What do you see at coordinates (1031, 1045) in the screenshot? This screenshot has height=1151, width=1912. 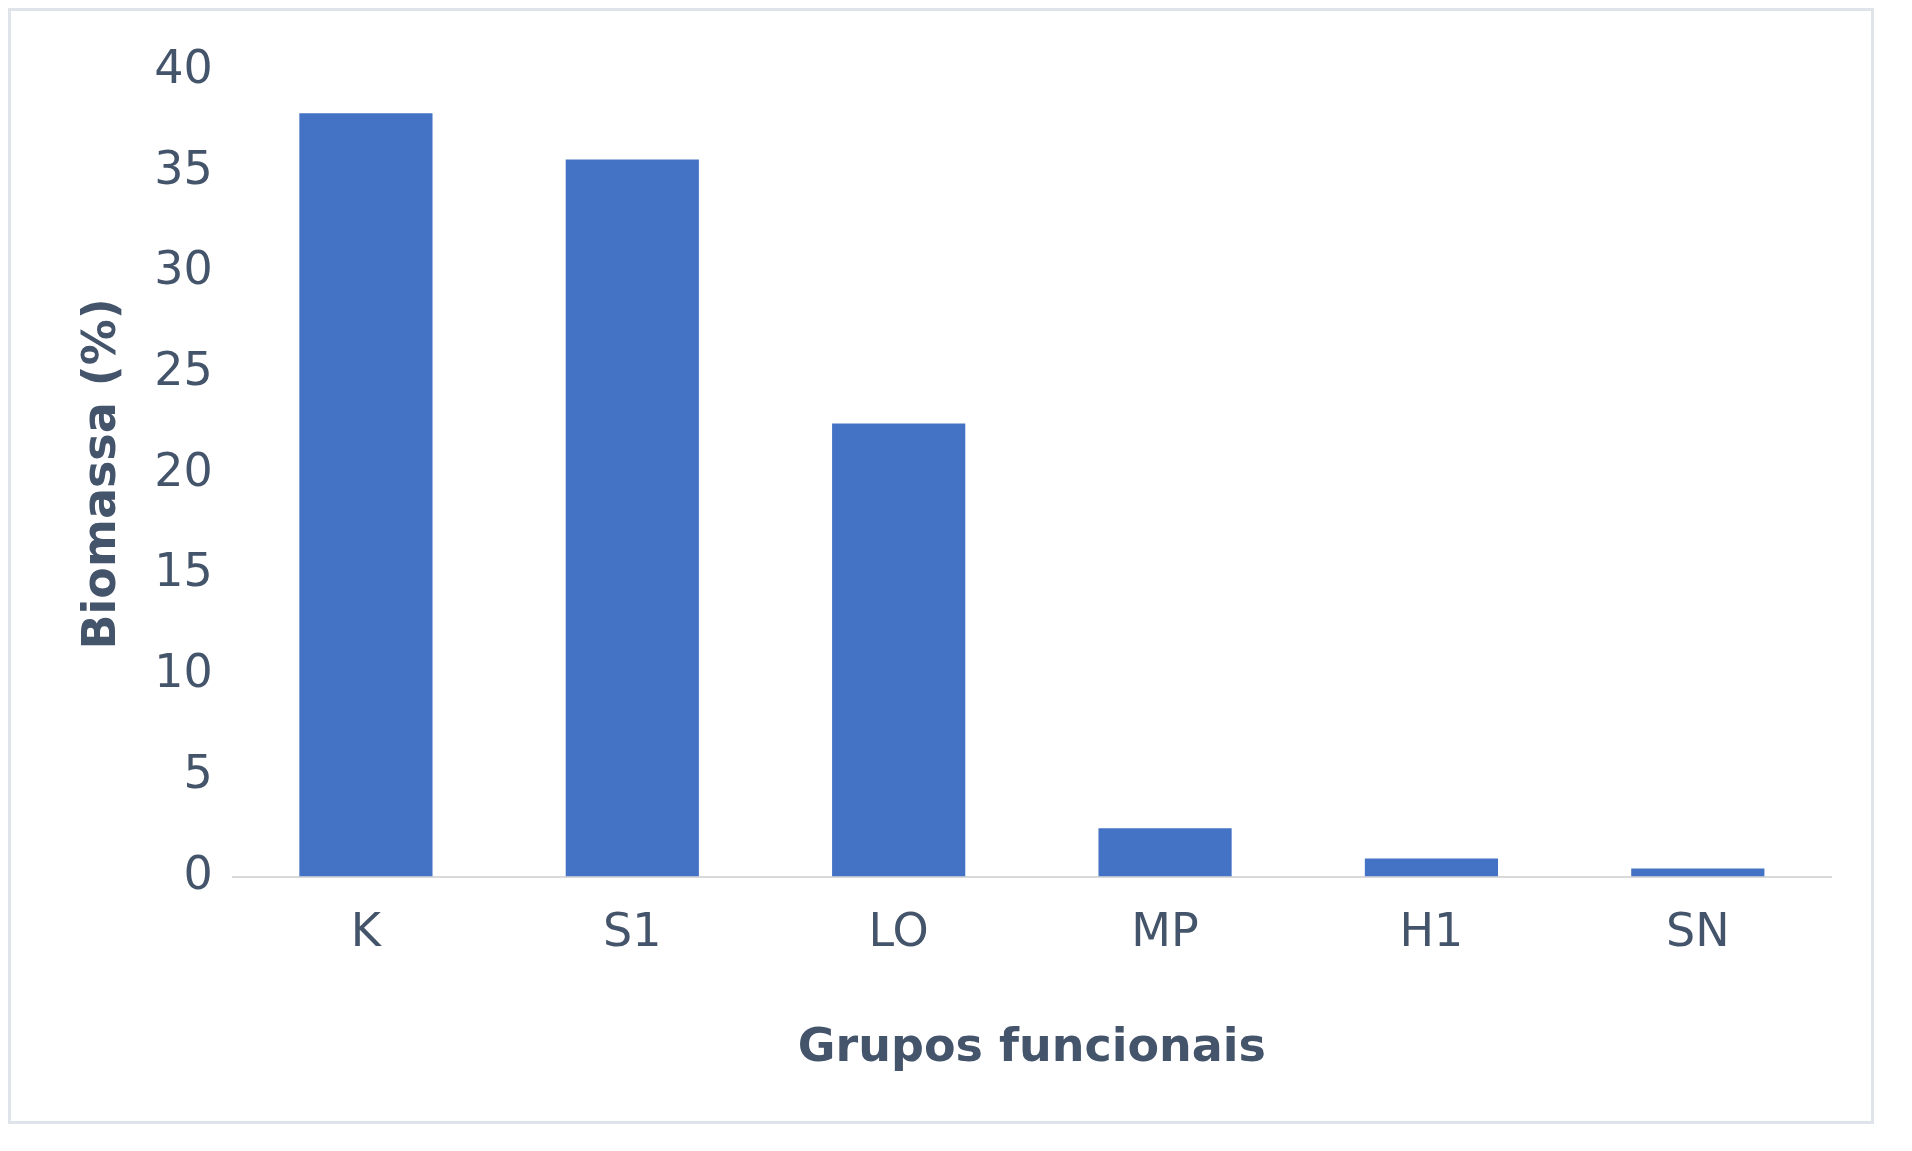 I see `x-axis-title: Grupos funcionais` at bounding box center [1031, 1045].